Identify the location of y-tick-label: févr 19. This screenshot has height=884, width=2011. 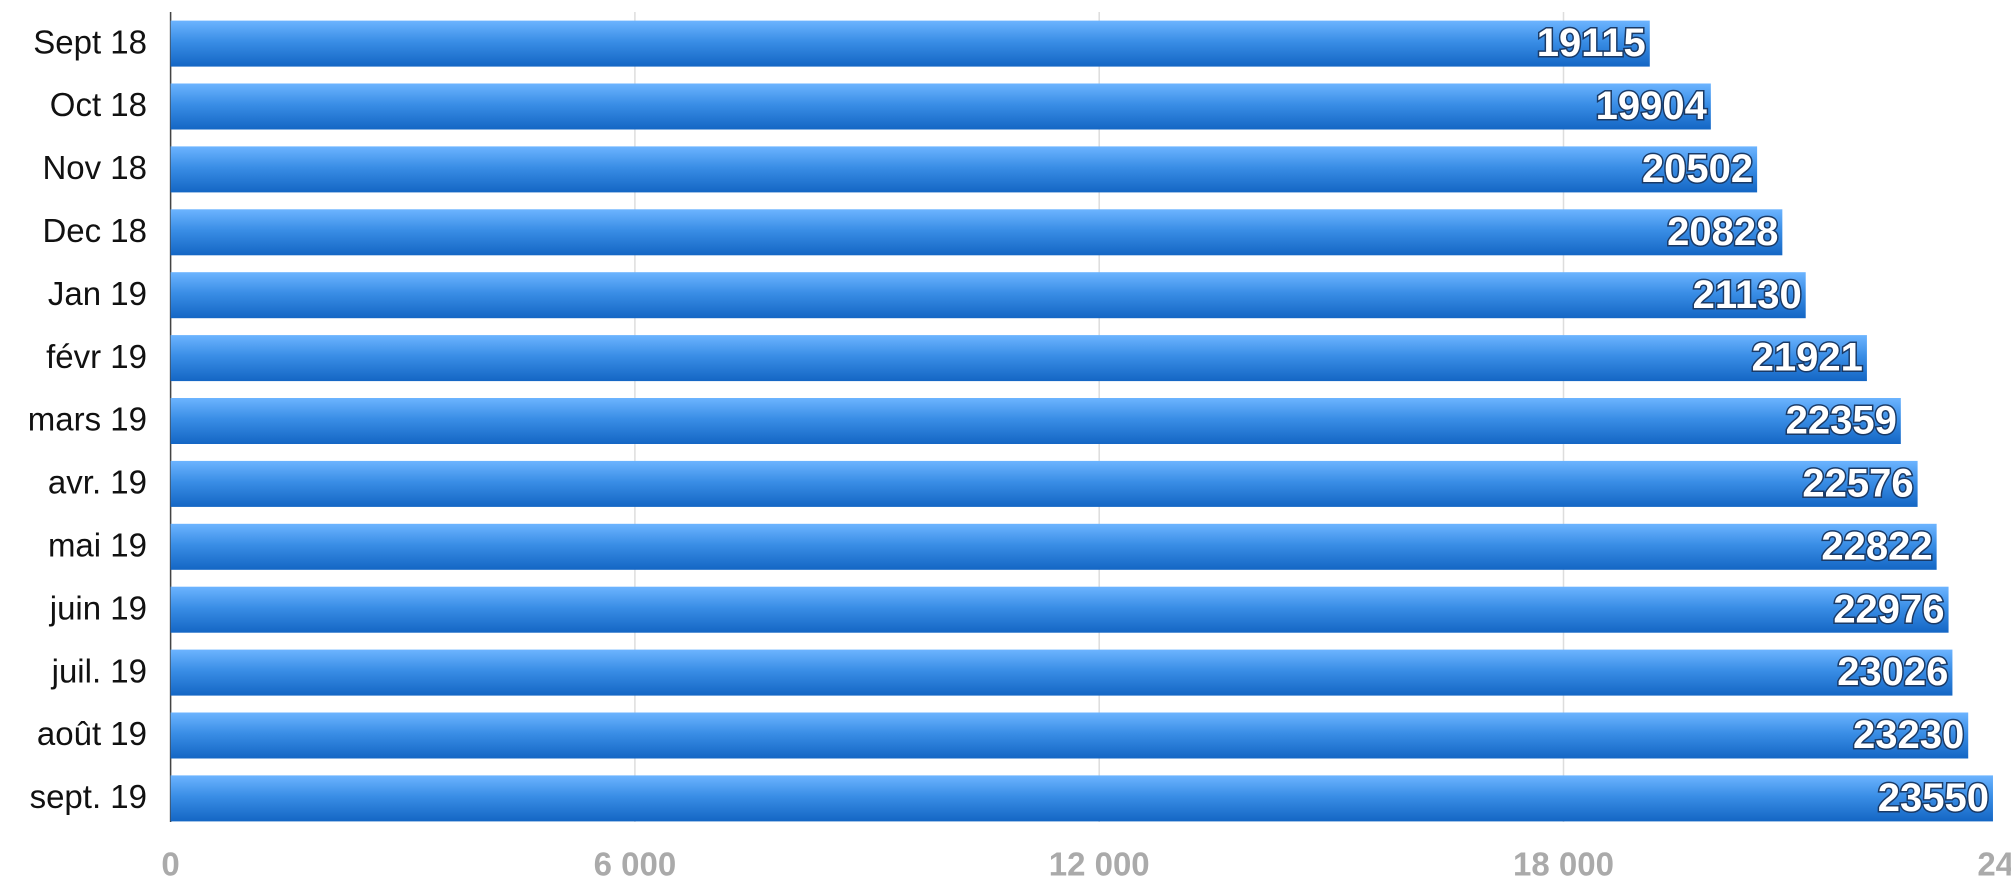
(96, 356).